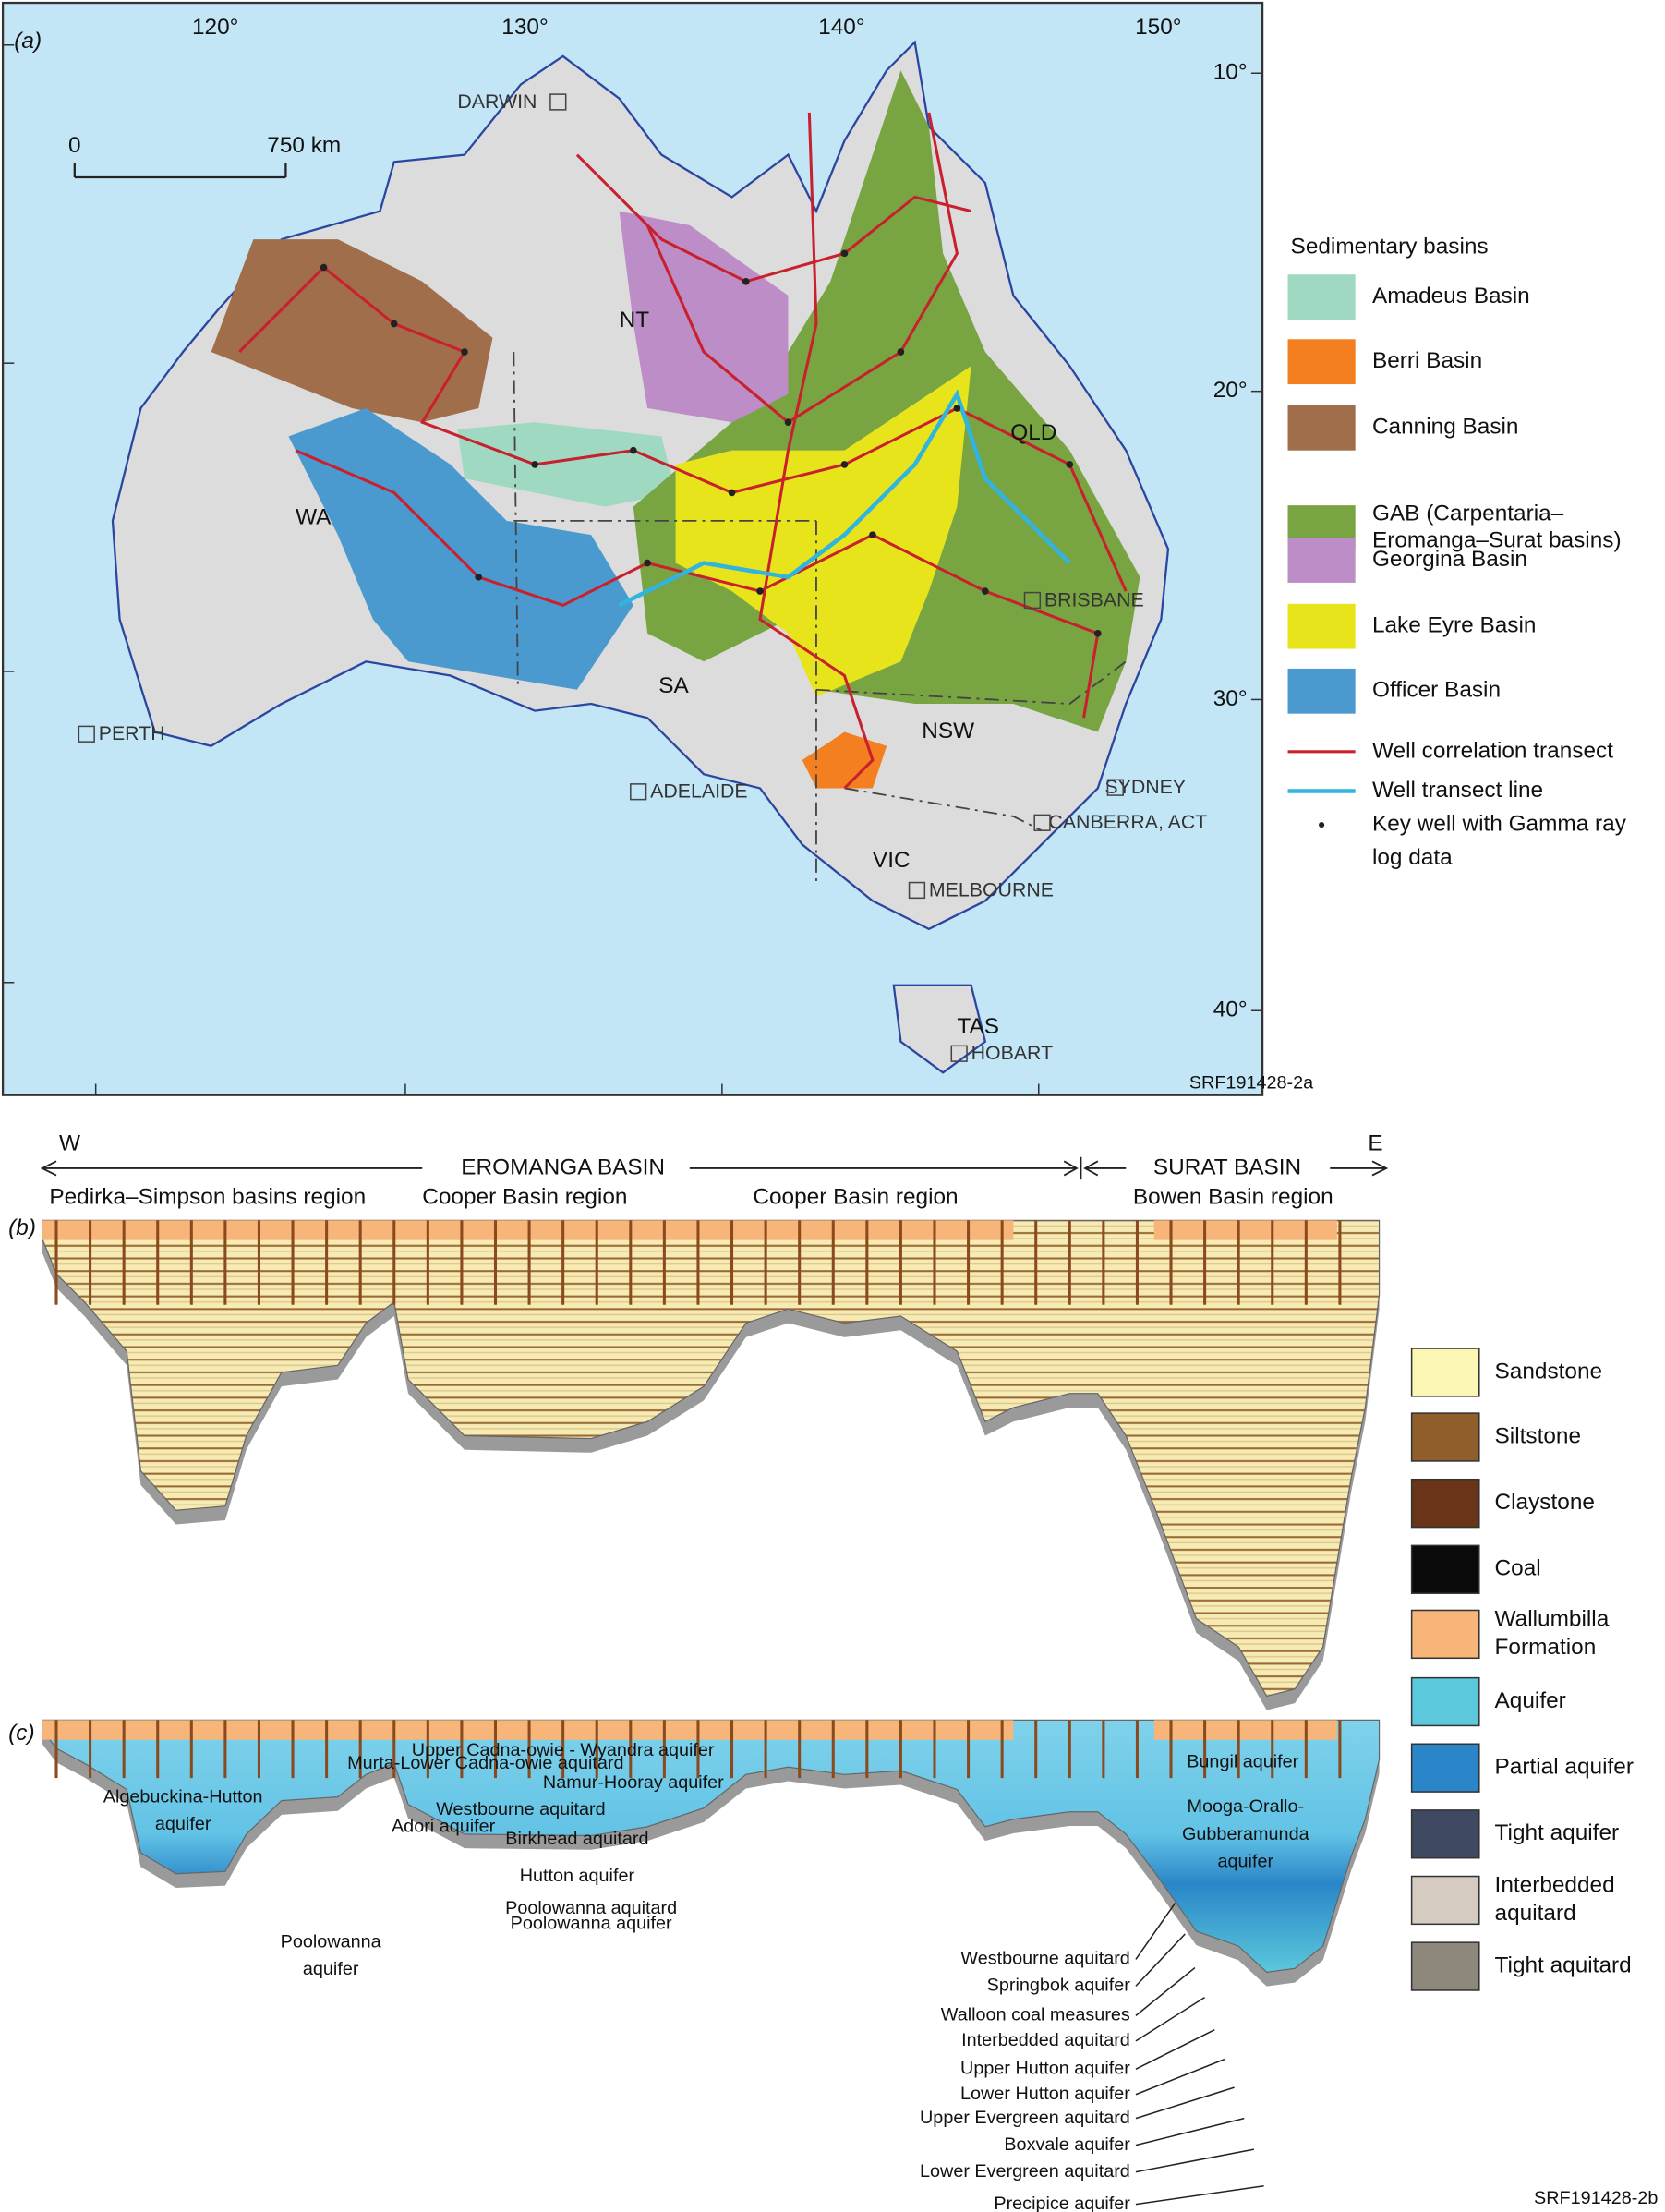 This screenshot has width=1665, height=2212. I want to click on state-borders, so click(820, 619).